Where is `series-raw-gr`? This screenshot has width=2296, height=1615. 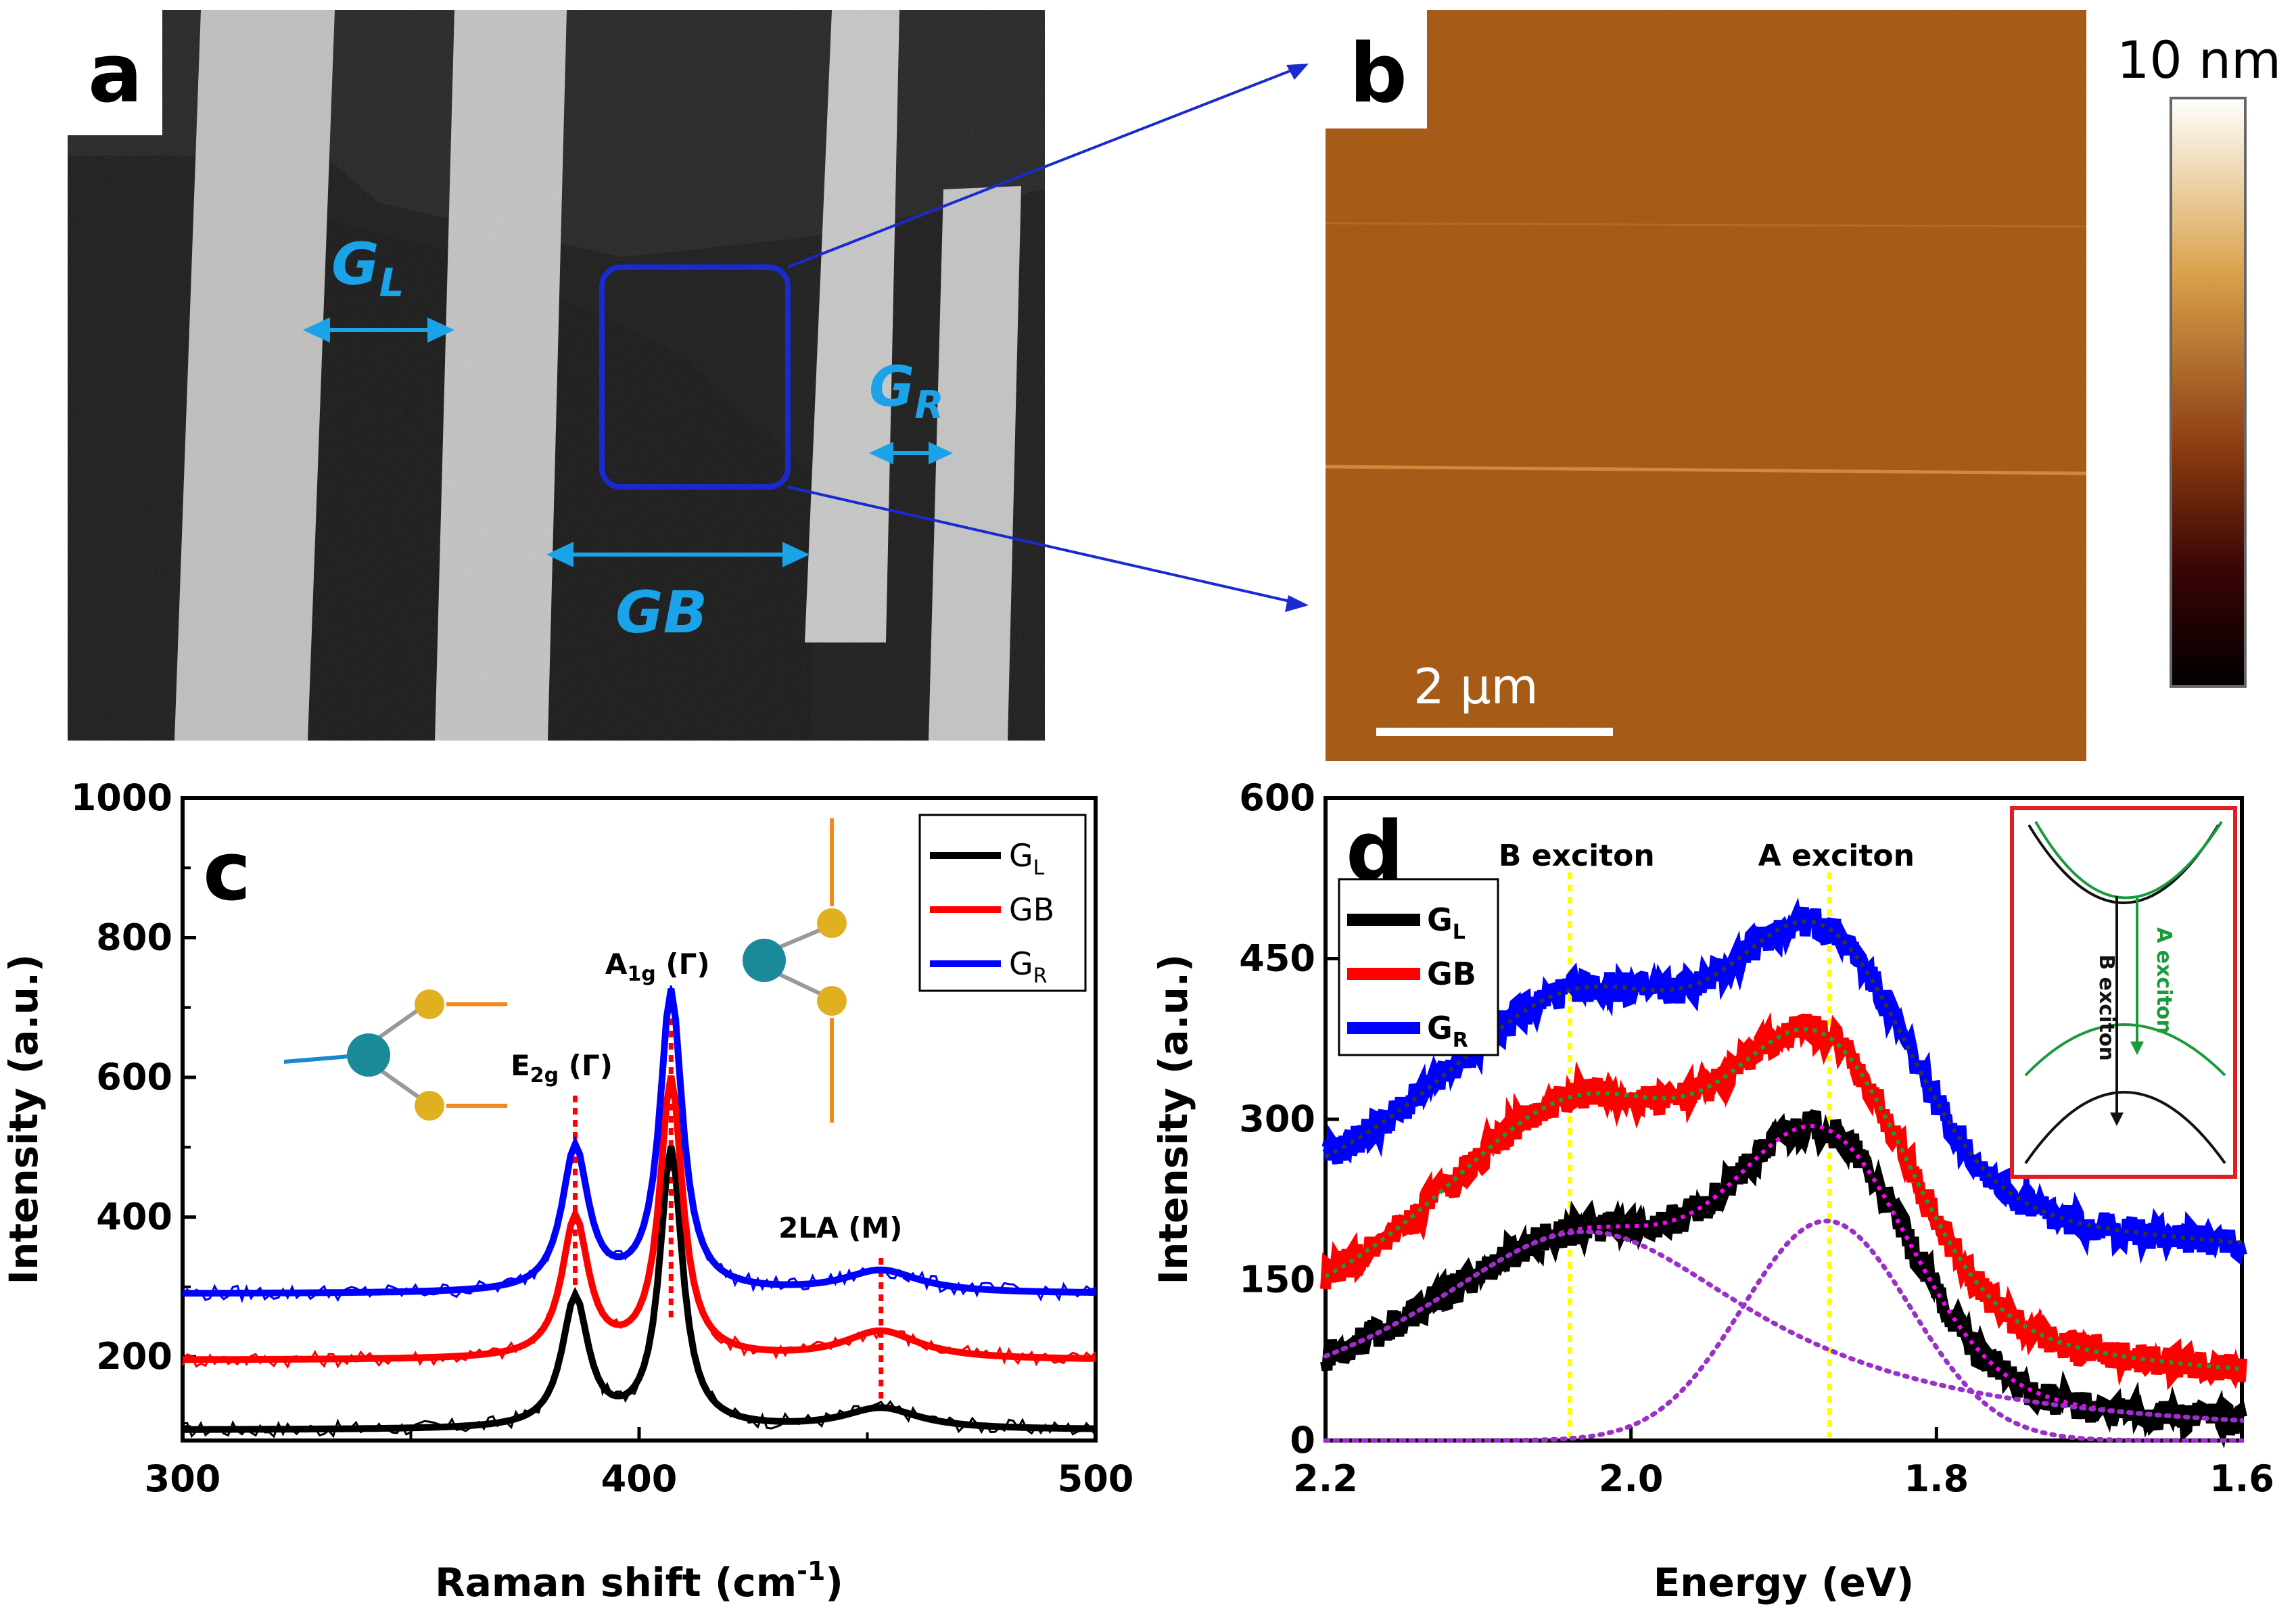 series-raw-gr is located at coordinates (639, 1145).